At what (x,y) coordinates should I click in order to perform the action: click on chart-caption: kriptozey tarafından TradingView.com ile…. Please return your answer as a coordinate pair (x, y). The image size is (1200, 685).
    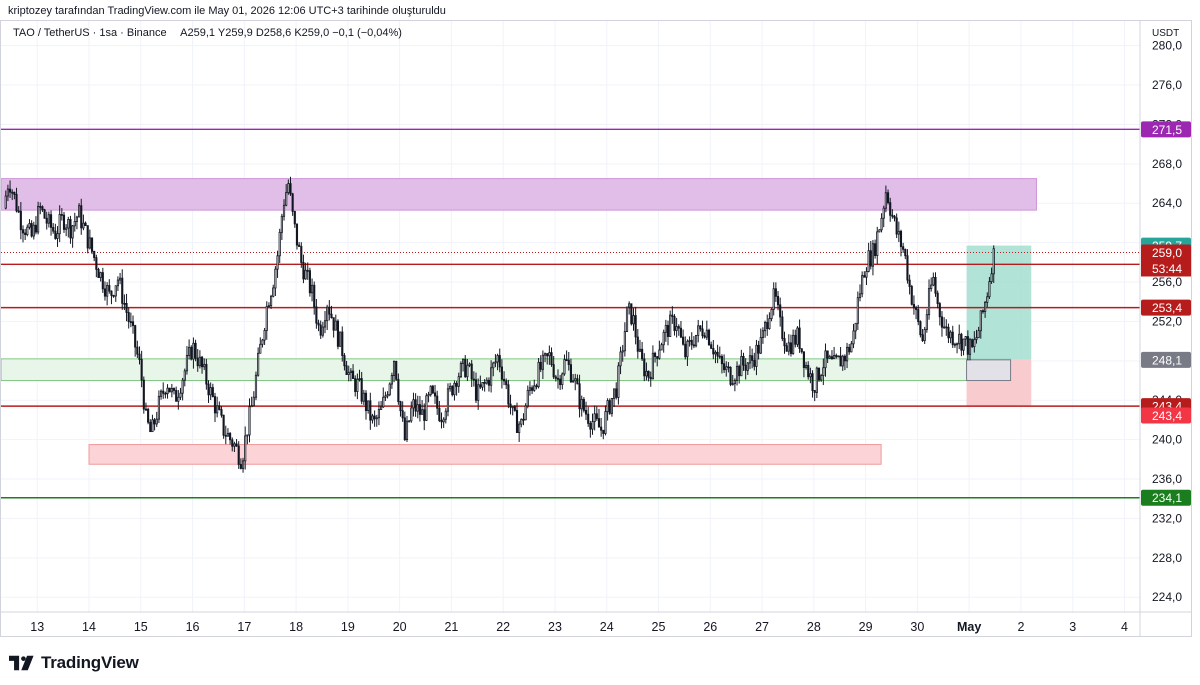
    Looking at the image, I should click on (227, 11).